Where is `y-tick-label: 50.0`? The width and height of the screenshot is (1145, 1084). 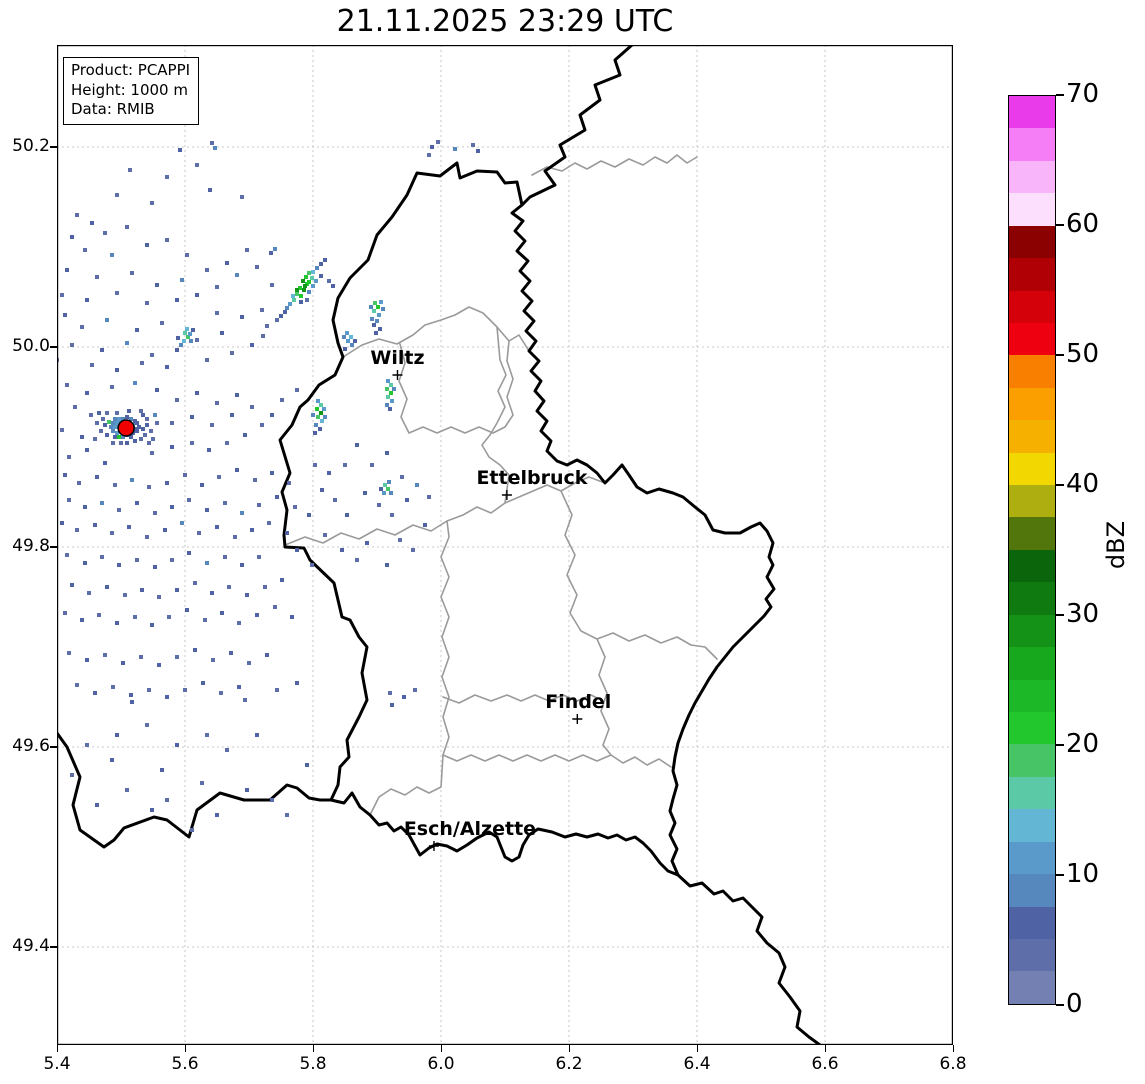
y-tick-label: 50.0 is located at coordinates (31, 346).